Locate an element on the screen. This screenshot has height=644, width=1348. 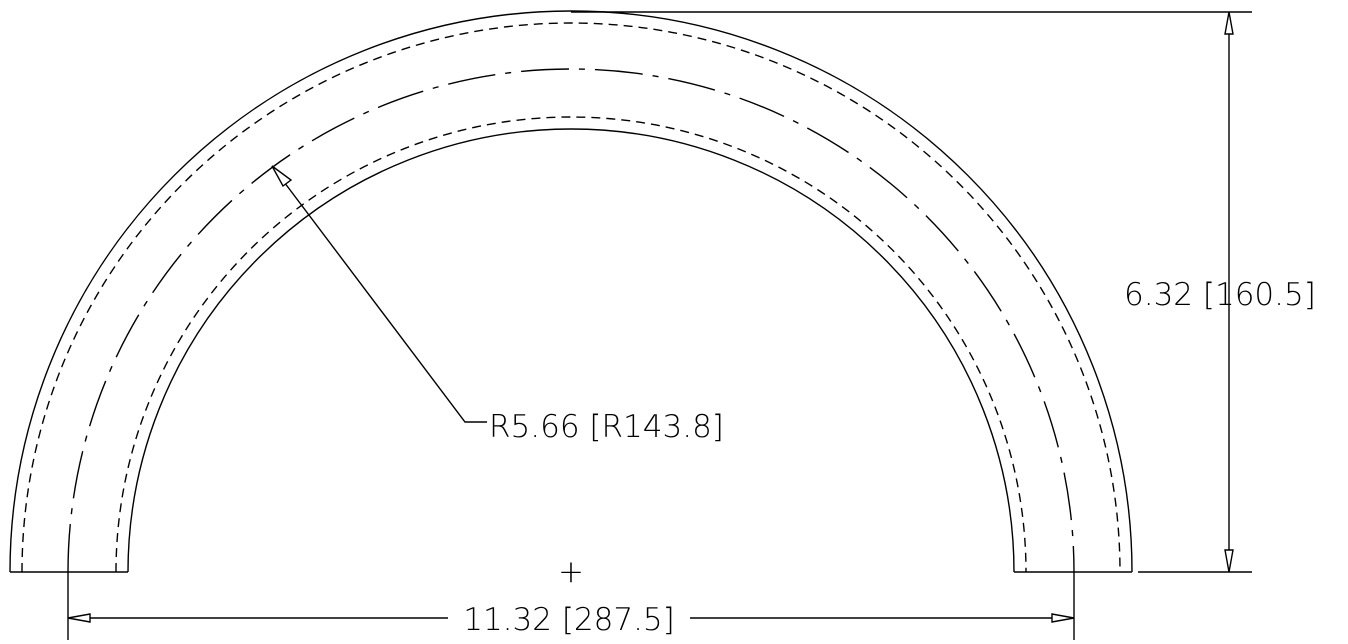
height-arrowhead-top is located at coordinates (1229, 23).